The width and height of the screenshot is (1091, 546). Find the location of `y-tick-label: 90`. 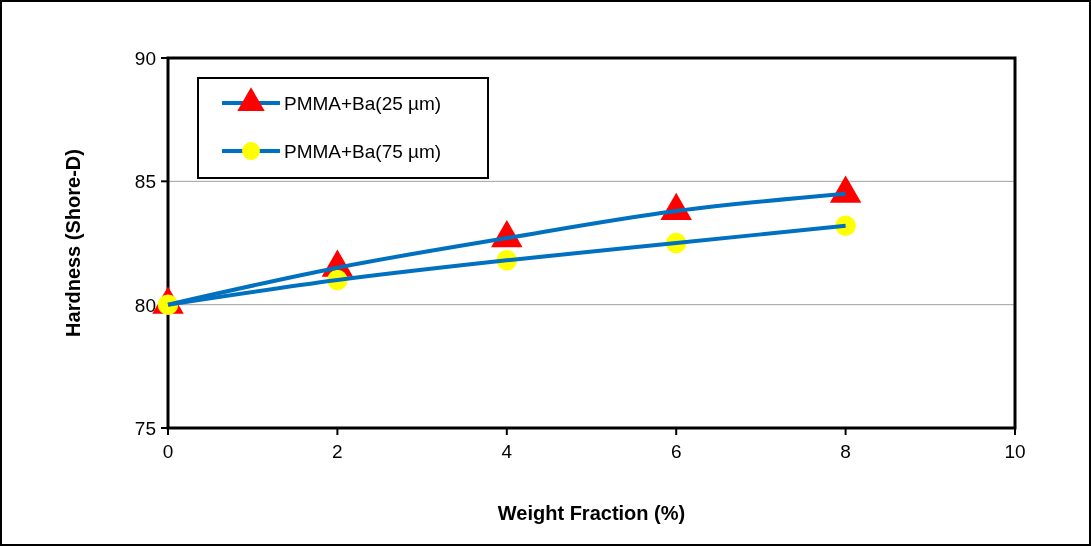

y-tick-label: 90 is located at coordinates (145, 58).